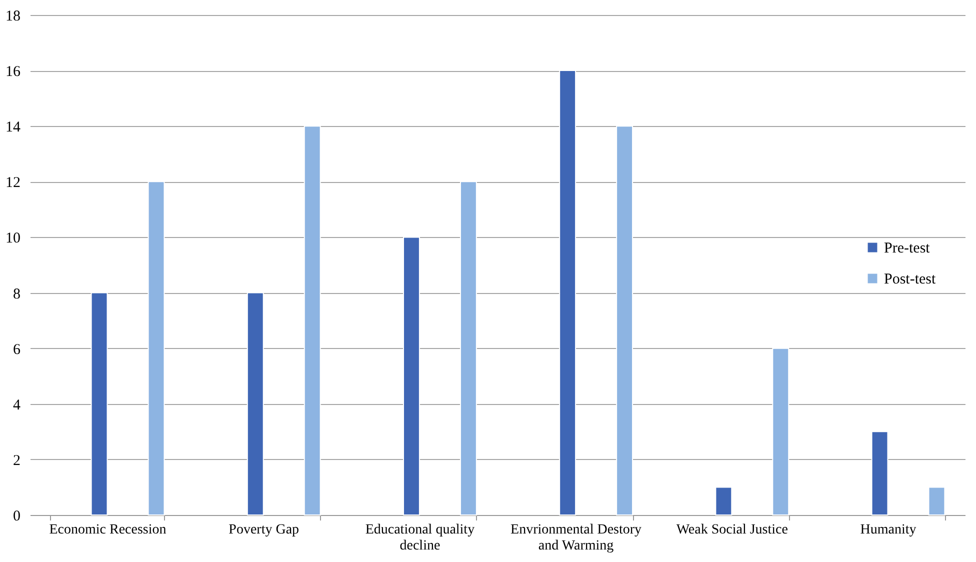  Describe the element at coordinates (17, 350) in the screenshot. I see `y-tick-label: 6` at that location.